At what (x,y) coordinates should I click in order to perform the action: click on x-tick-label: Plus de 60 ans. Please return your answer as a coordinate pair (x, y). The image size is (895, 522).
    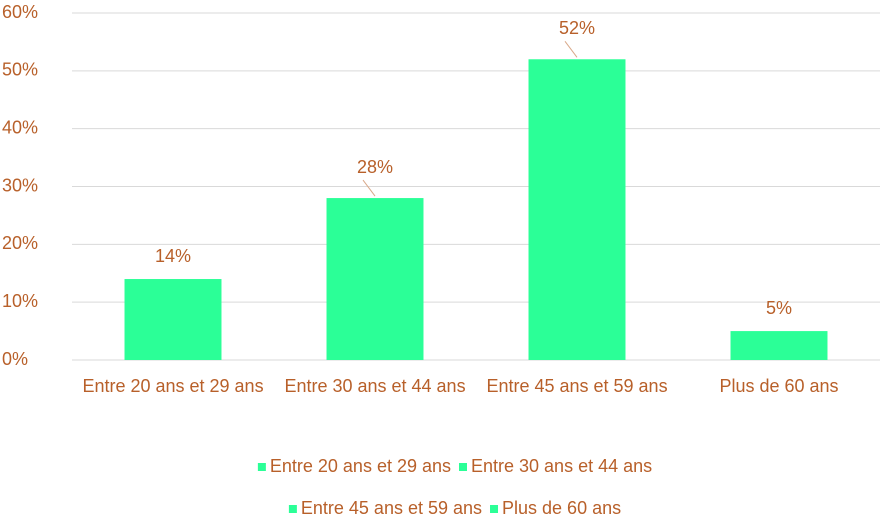
    Looking at the image, I should click on (778, 386).